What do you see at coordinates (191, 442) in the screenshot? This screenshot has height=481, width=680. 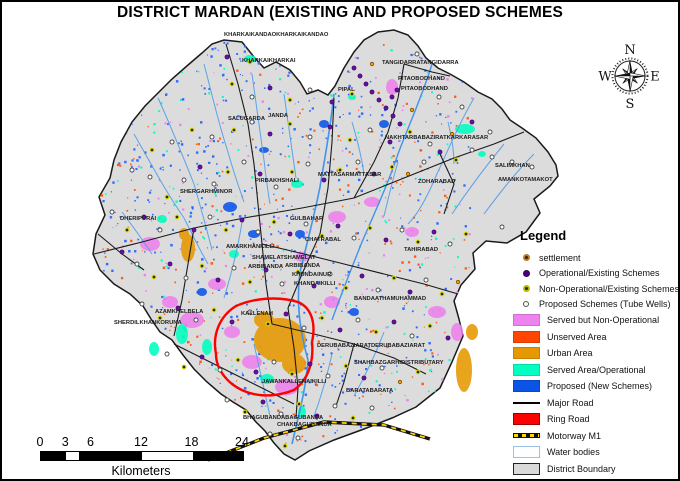 I see `scale-tick: 18` at bounding box center [191, 442].